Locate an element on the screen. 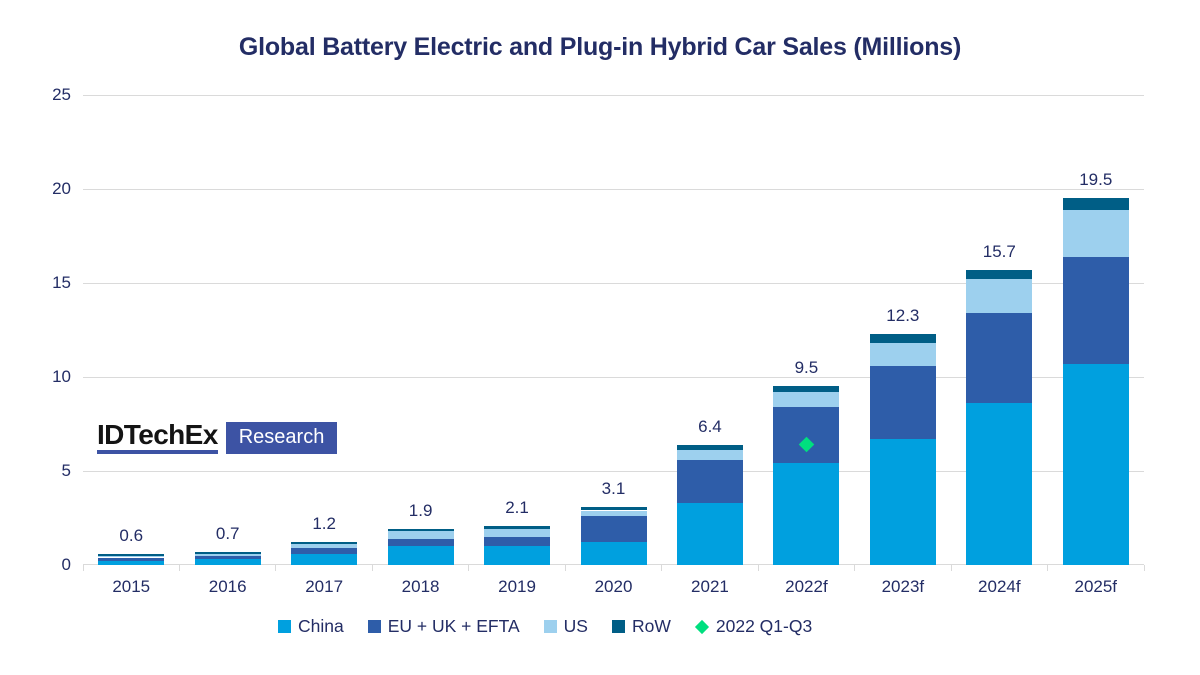 This screenshot has width=1200, height=675. bar-segment-row-2022f is located at coordinates (806, 389).